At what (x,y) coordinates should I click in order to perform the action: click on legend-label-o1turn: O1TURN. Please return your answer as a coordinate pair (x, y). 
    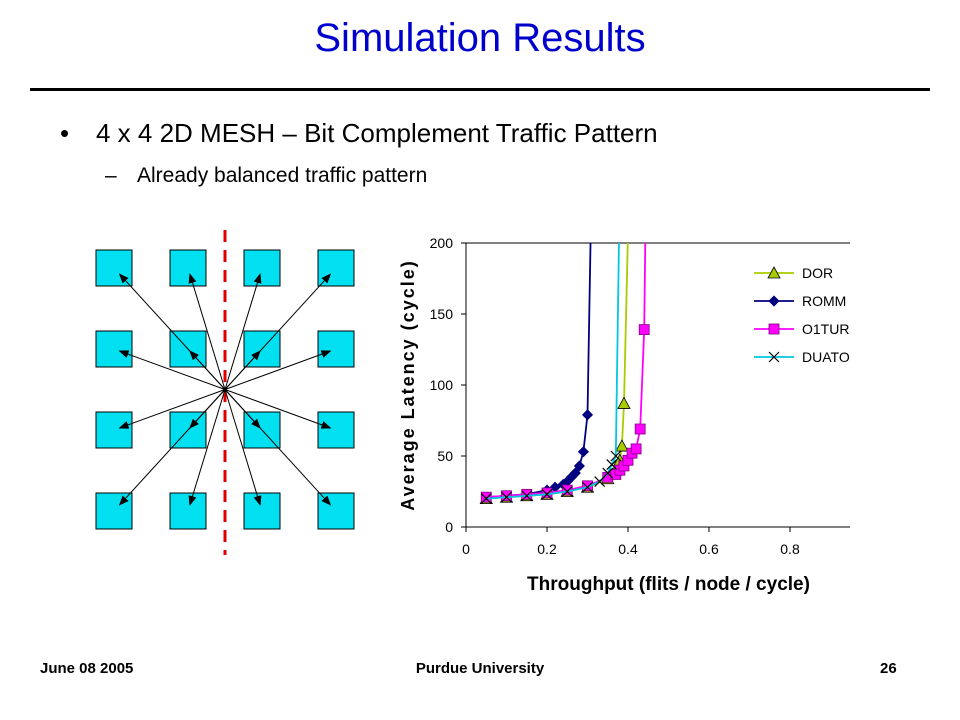
    Looking at the image, I should click on (826, 329).